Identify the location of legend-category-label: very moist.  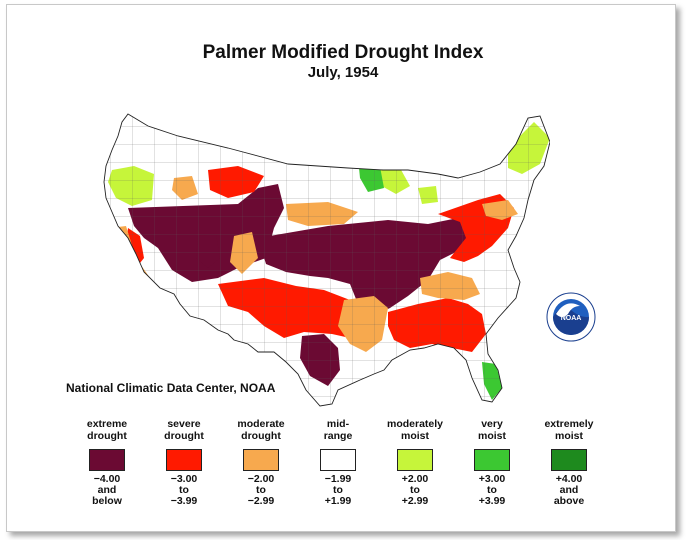
(492, 430).